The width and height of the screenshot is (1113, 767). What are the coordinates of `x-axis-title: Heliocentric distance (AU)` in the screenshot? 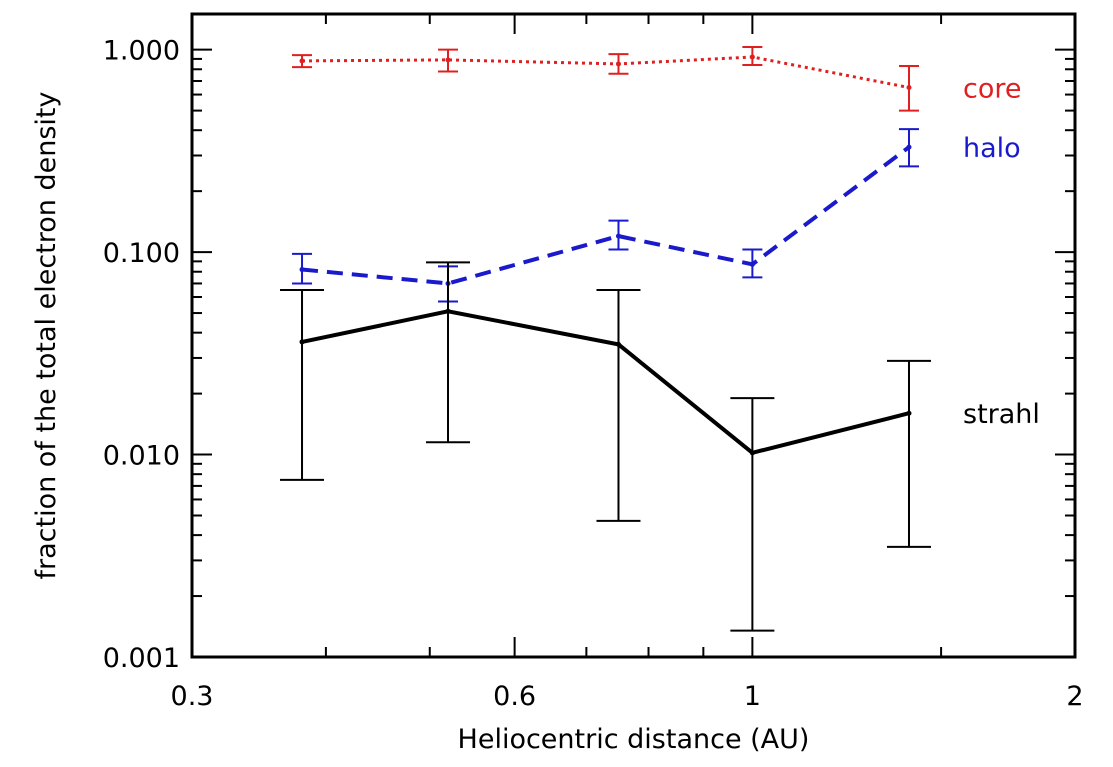 It's located at (634, 739).